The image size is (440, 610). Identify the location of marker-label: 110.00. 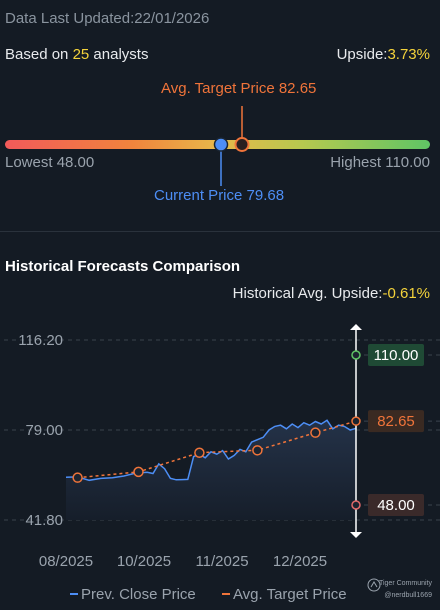
(396, 355).